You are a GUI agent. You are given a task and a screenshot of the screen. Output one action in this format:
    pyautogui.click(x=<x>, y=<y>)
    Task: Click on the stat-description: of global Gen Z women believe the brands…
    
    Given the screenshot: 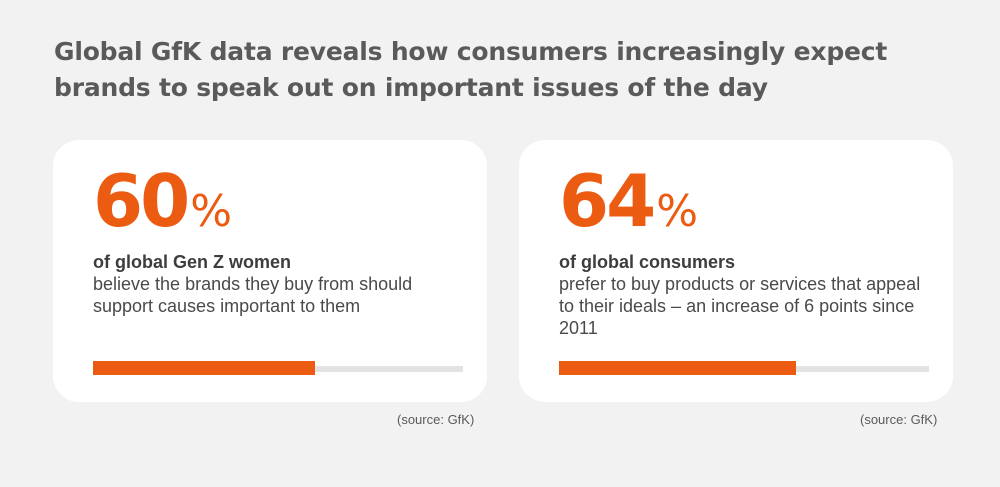 What is the action you would take?
    pyautogui.click(x=283, y=284)
    